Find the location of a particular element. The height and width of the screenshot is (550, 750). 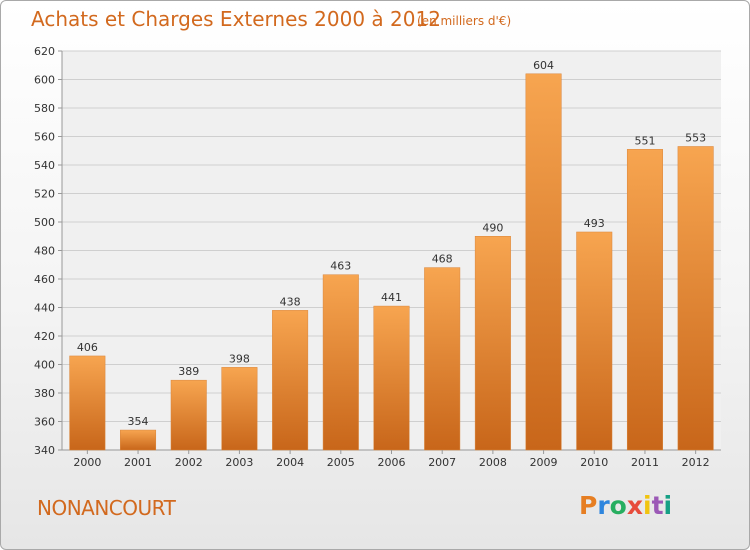

x-tick-label: 2006 is located at coordinates (392, 462).